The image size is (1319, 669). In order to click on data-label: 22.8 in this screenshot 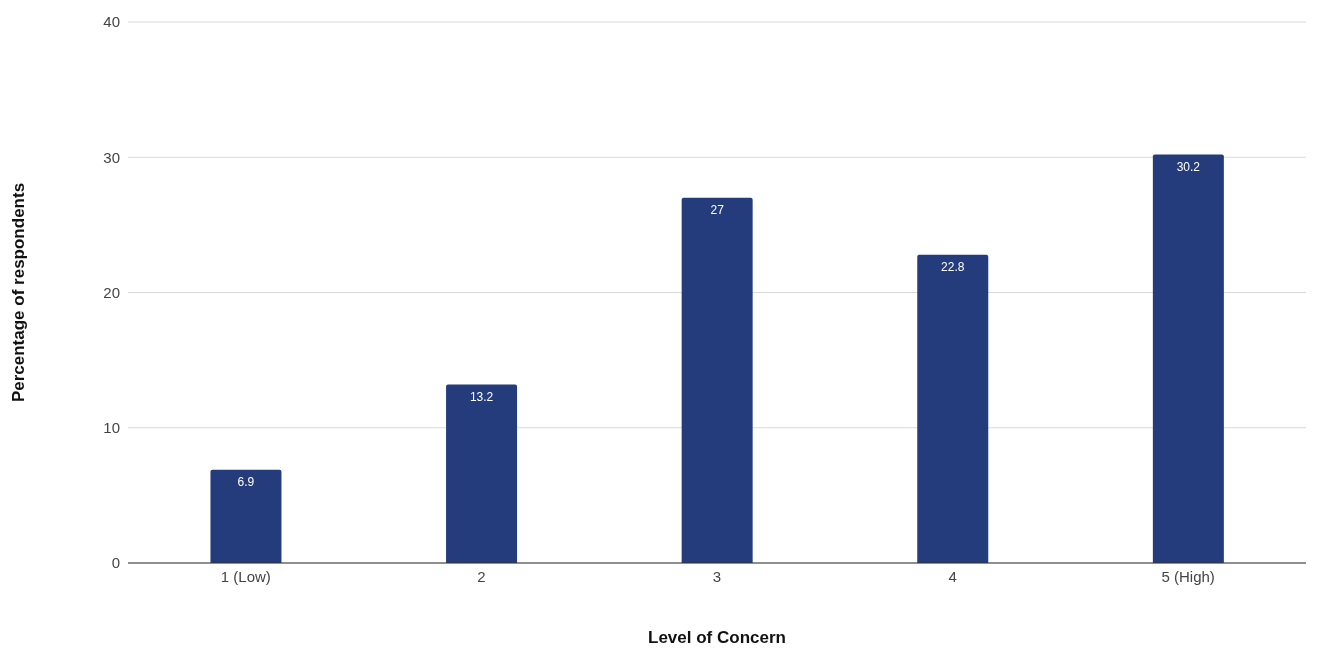, I will do `click(953, 267)`.